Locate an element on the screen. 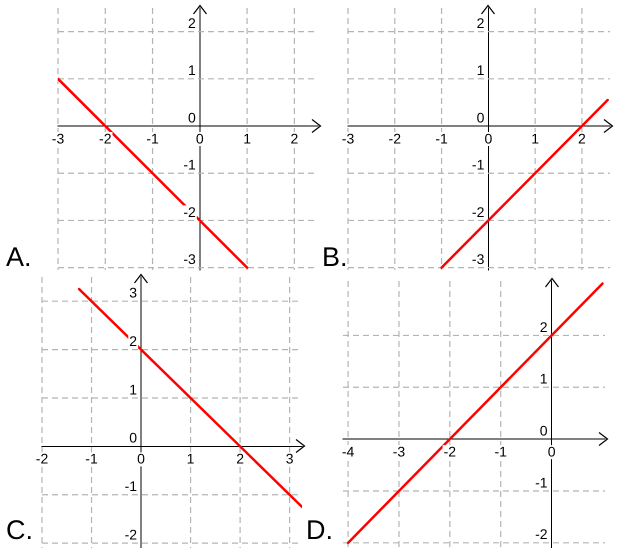  text: B. is located at coordinates (335, 257).